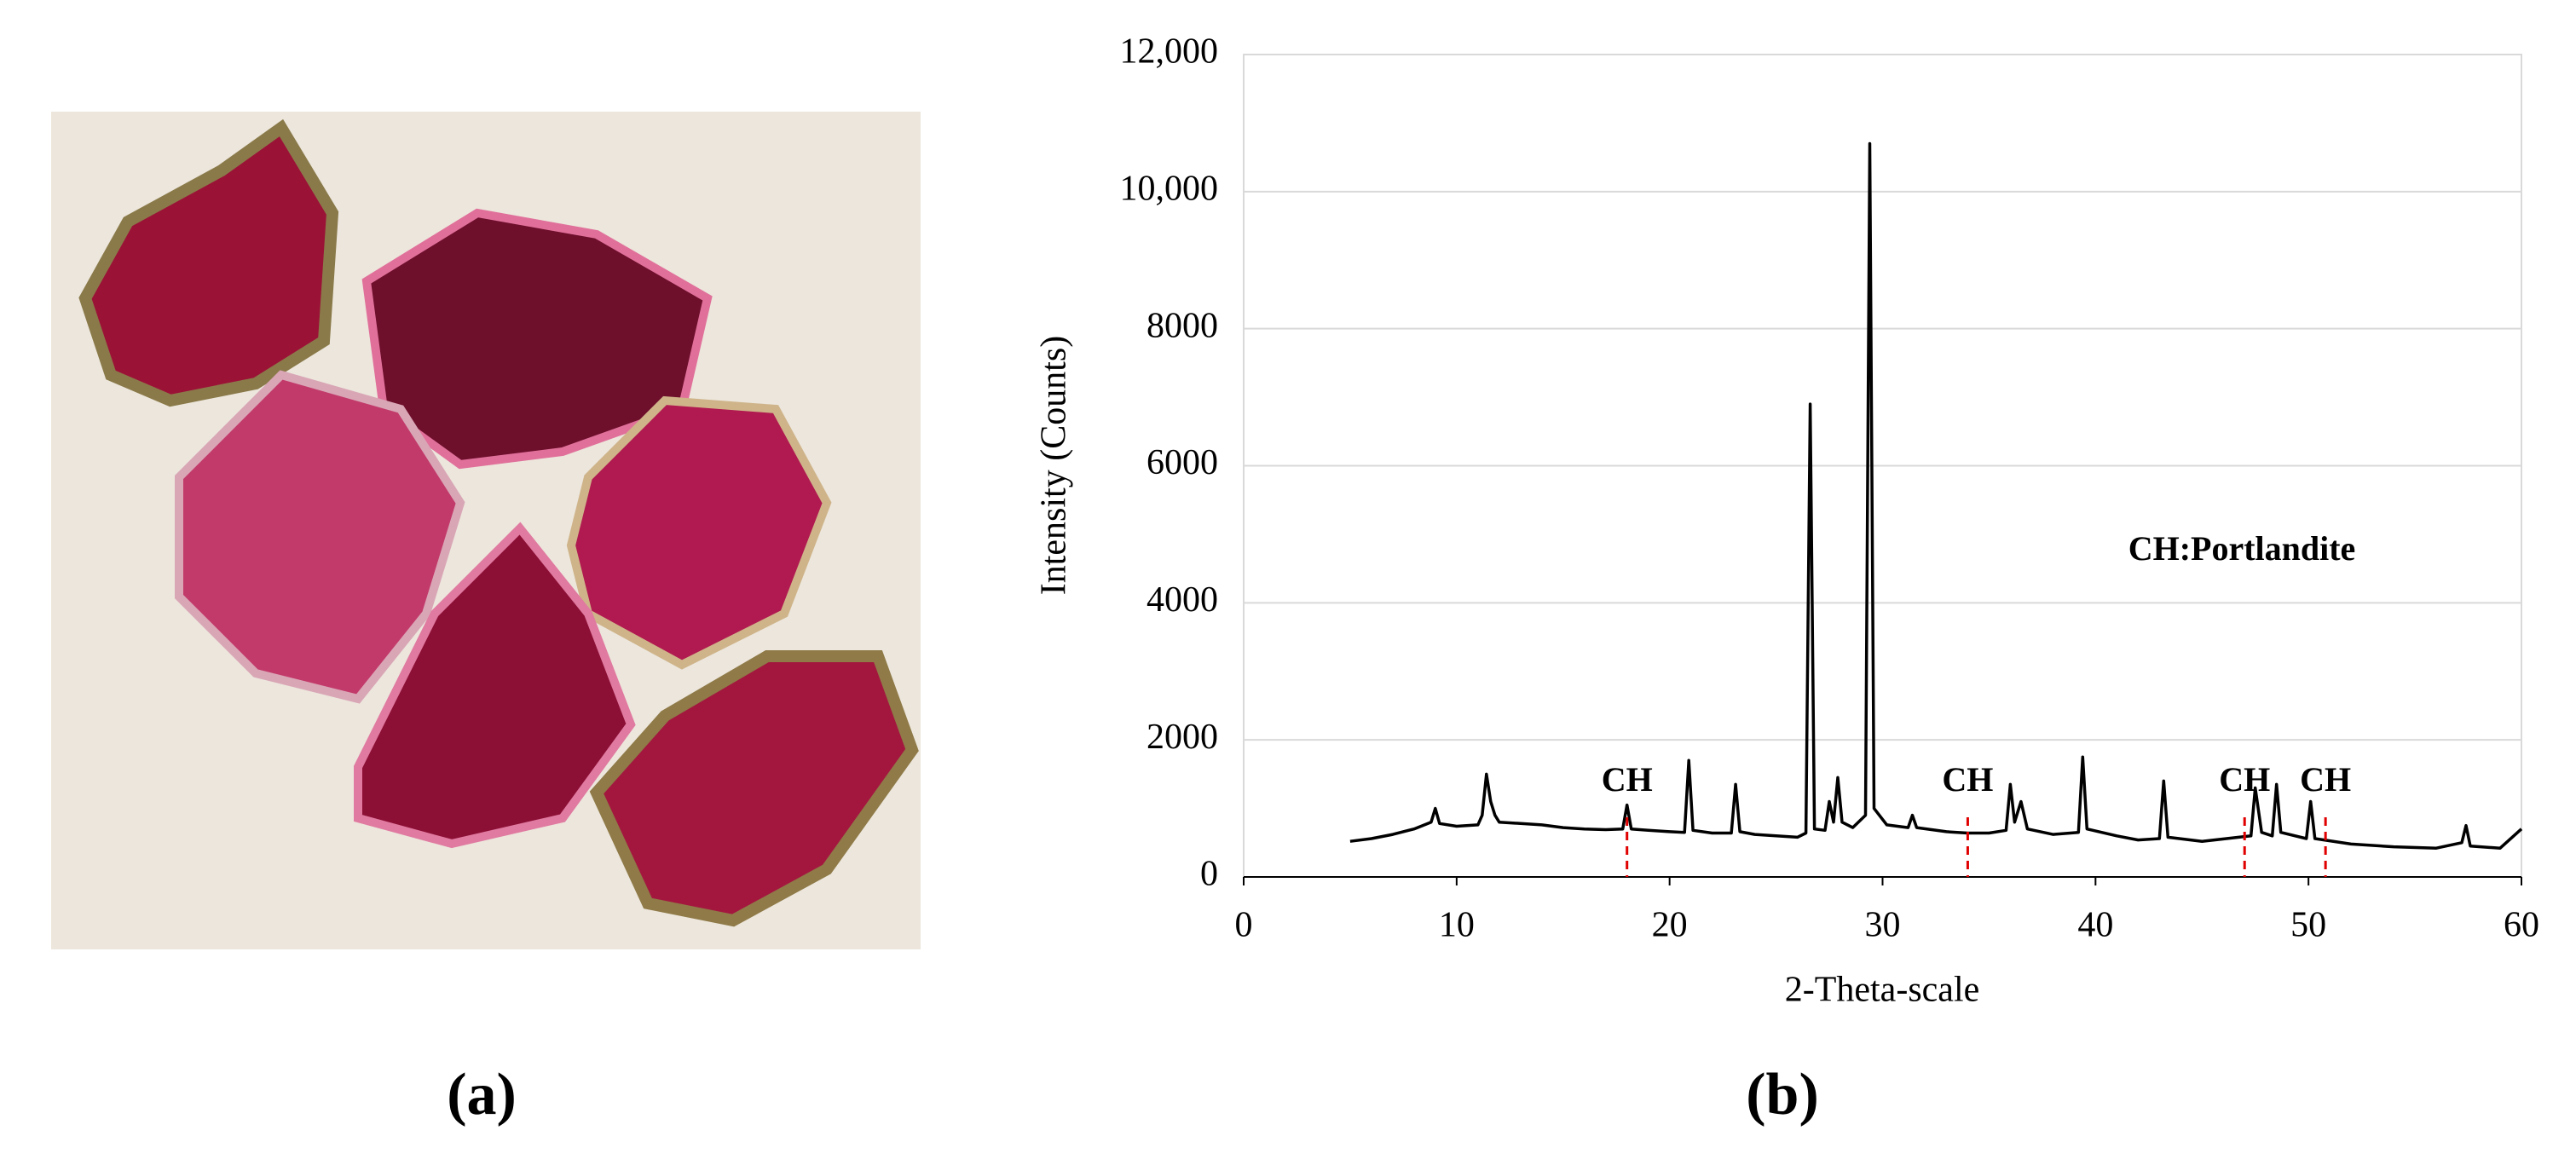 Image resolution: width=2576 pixels, height=1165 pixels. Describe the element at coordinates (1670, 925) in the screenshot. I see `x-tick-label: 20` at that location.